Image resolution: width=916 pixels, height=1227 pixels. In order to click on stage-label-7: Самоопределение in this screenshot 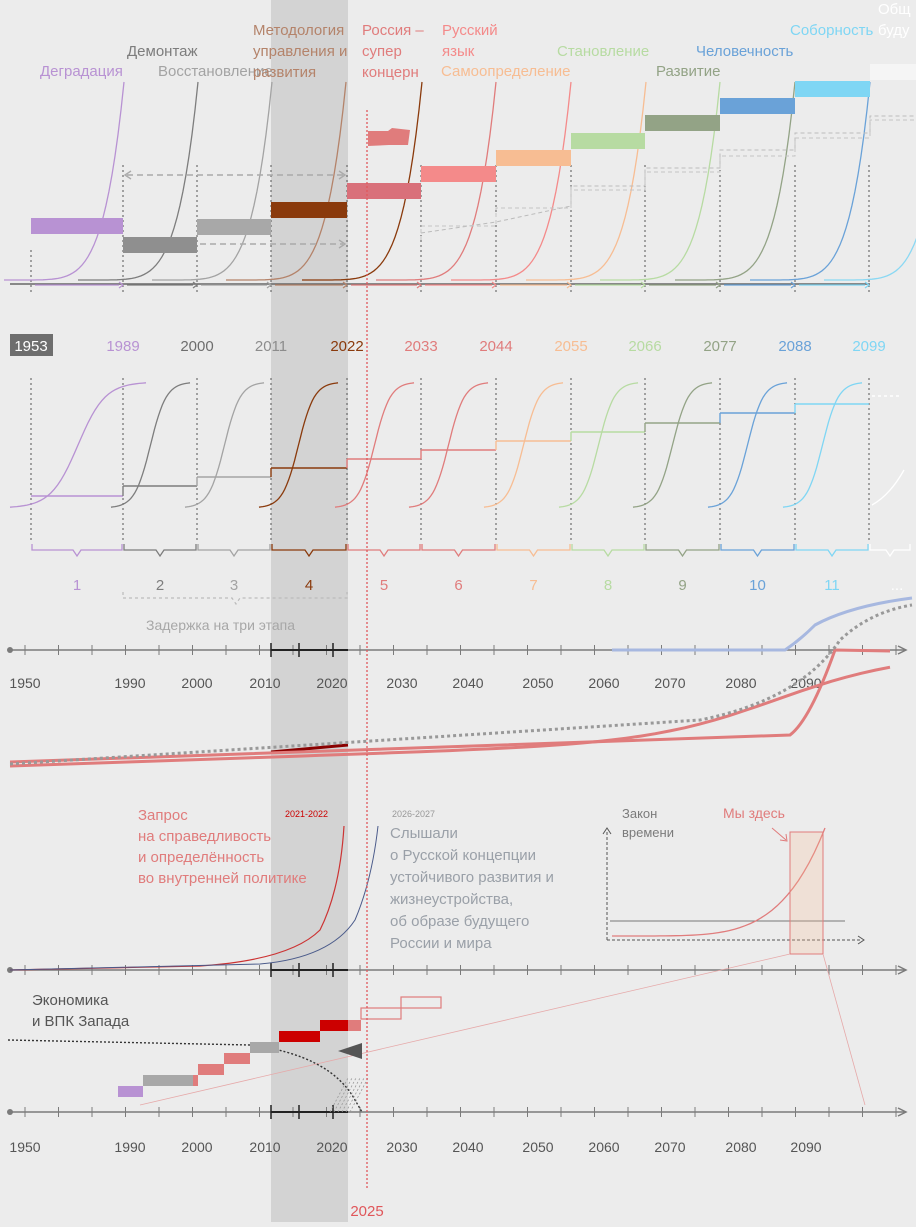, I will do `click(506, 71)`.